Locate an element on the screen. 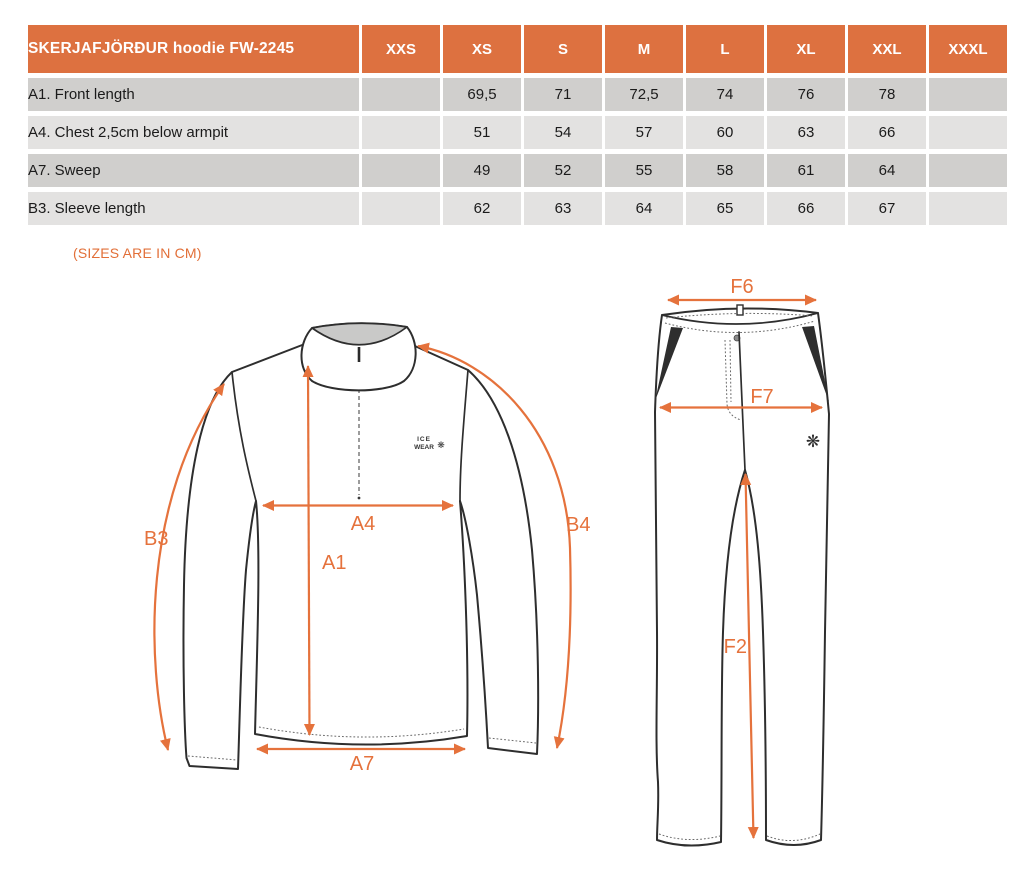  size-value-cell: 55 is located at coordinates (644, 170).